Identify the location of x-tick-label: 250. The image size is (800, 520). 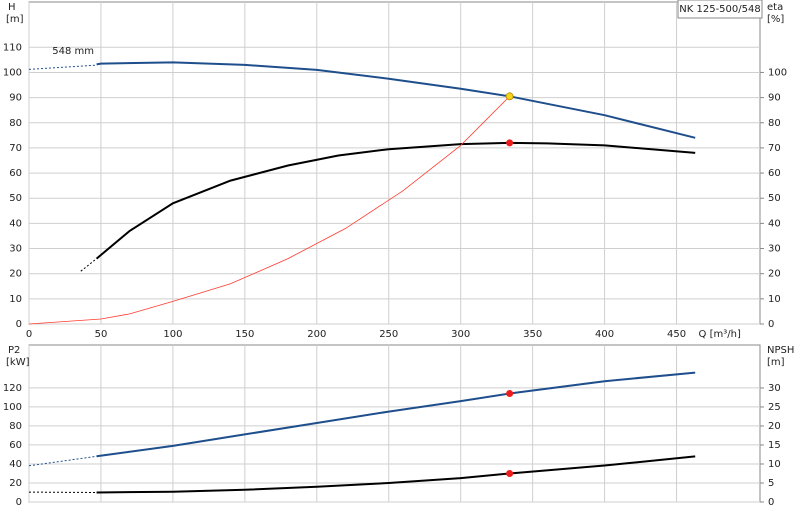
(388, 334).